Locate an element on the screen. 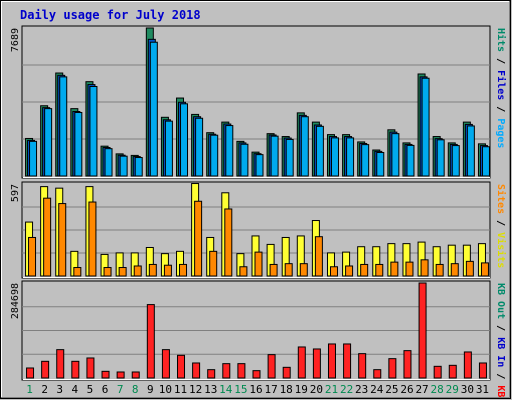 The width and height of the screenshot is (512, 400). panel-middle-max-label: 597 is located at coordinates (15, 193).